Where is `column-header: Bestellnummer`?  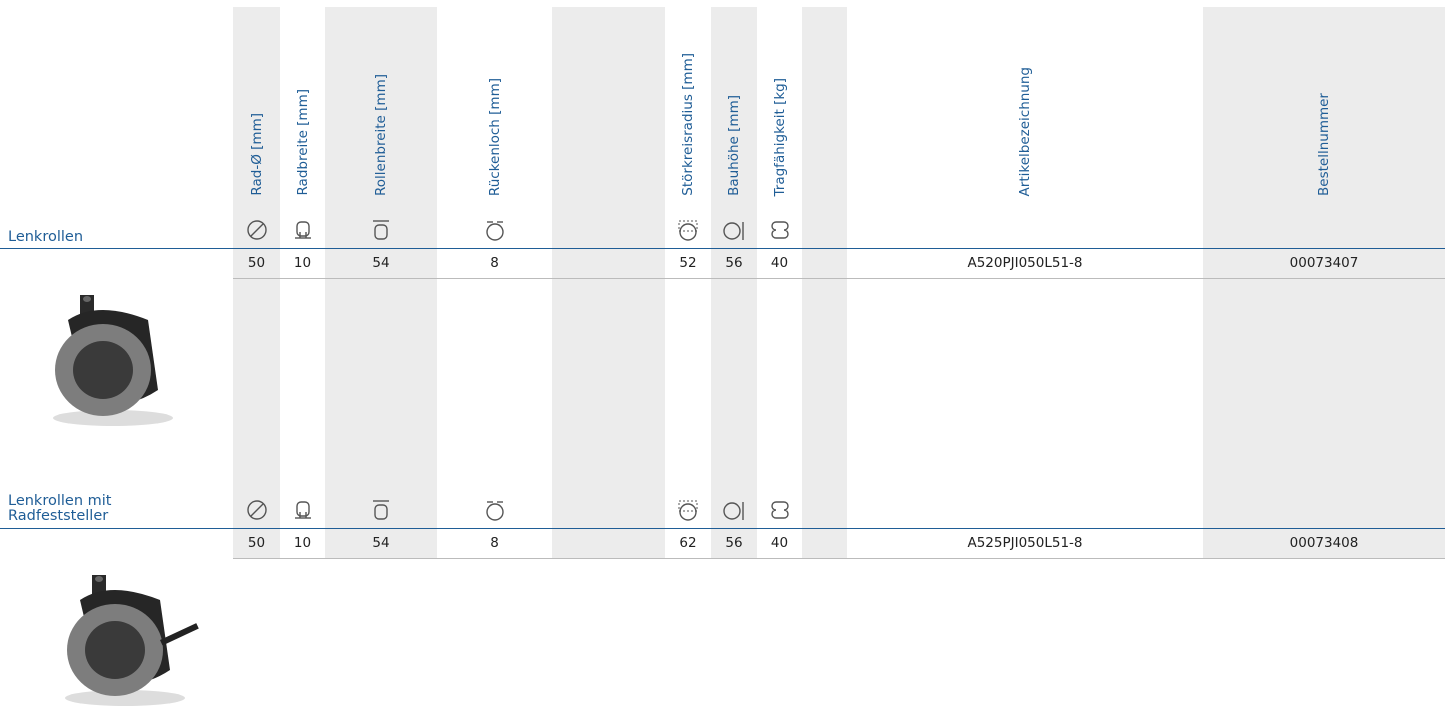 column-header: Bestellnummer is located at coordinates (1324, 103).